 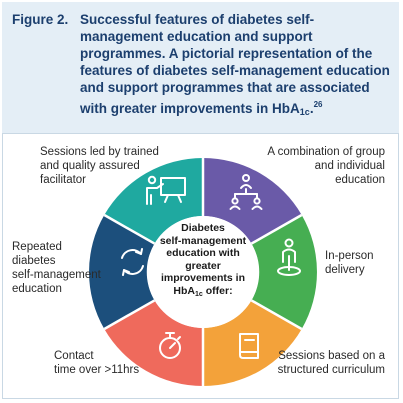 I want to click on label-line: time over >11hrs, so click(x=97, y=370).